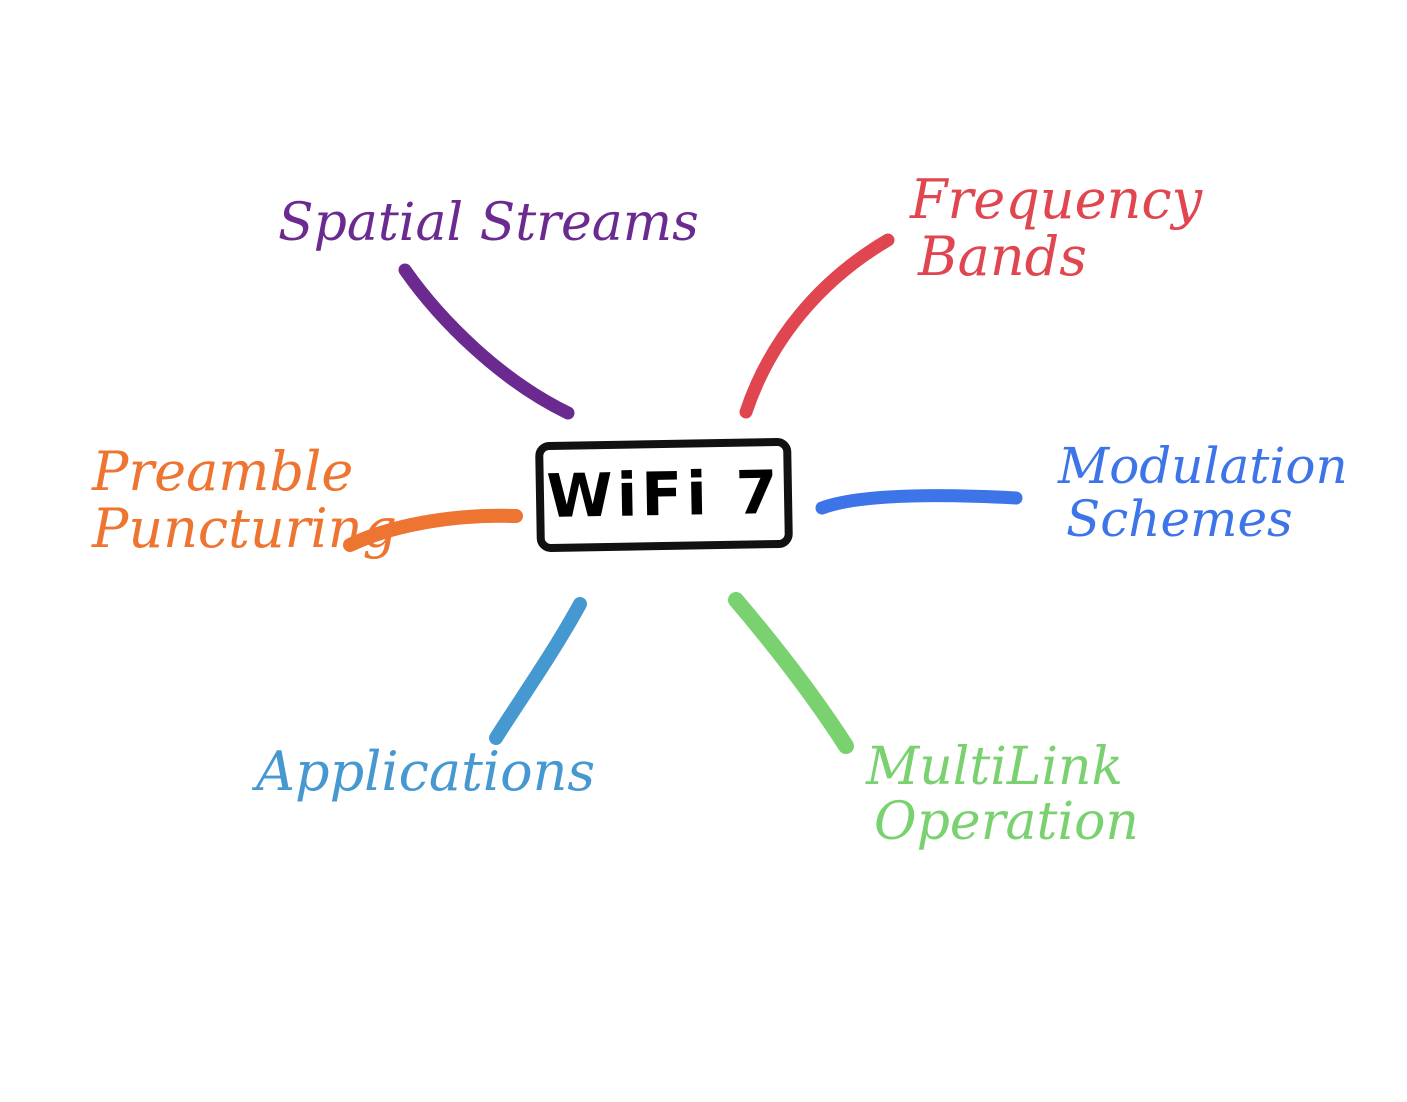 The height and width of the screenshot is (1102, 1407). I want to click on connector-freq, so click(817, 326).